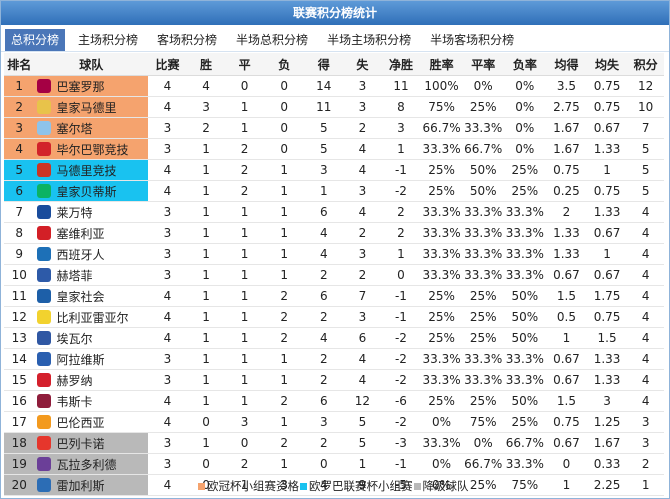 This screenshot has width=670, height=499. What do you see at coordinates (607, 485) in the screenshot?
I see `stat-cell: 2.25` at bounding box center [607, 485].